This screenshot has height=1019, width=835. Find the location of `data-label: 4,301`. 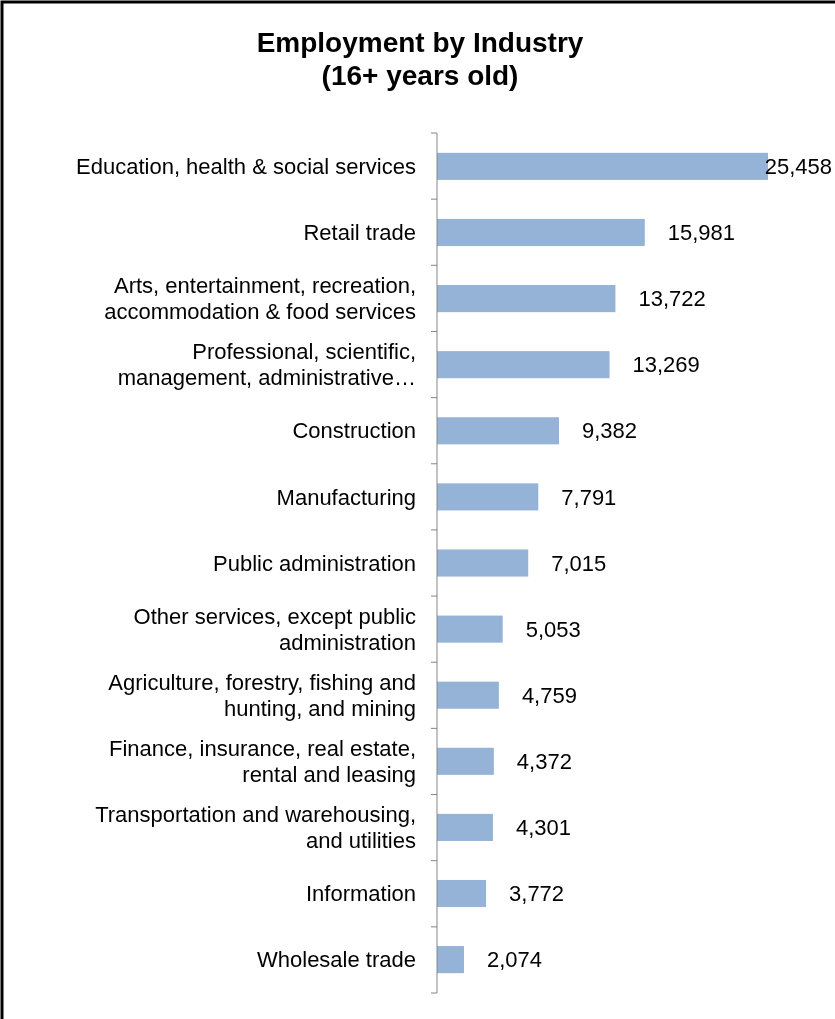

data-label: 4,301 is located at coordinates (543, 828).